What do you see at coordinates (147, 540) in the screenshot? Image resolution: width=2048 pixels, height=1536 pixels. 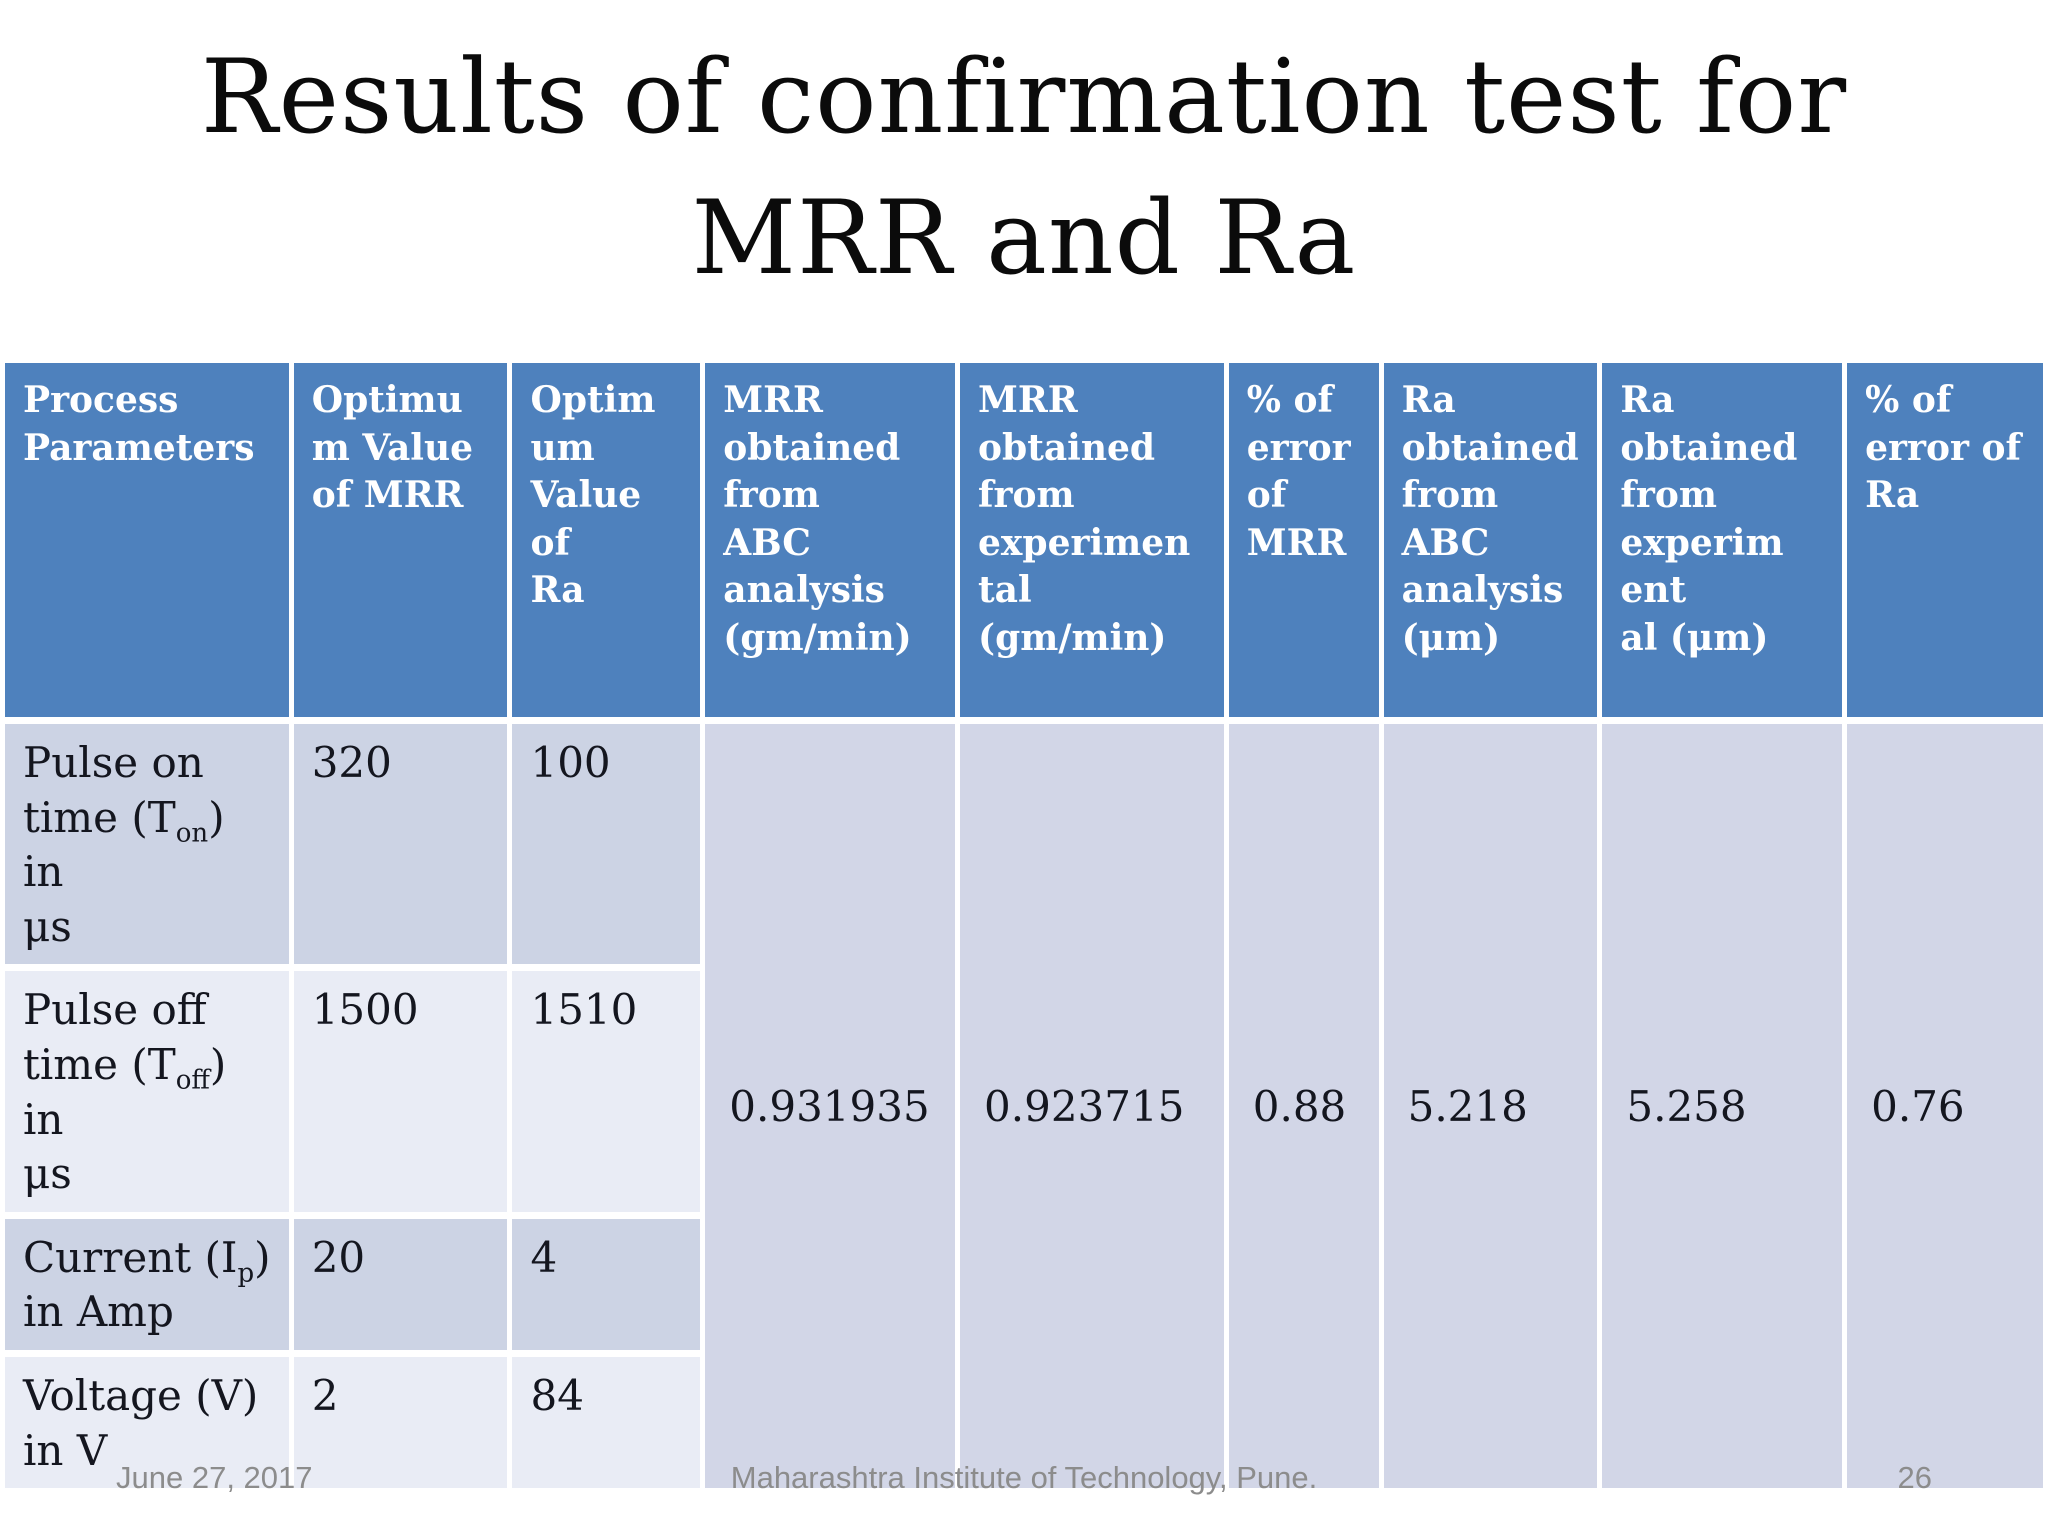 I see `header-process-parameters: Process Parameters` at bounding box center [147, 540].